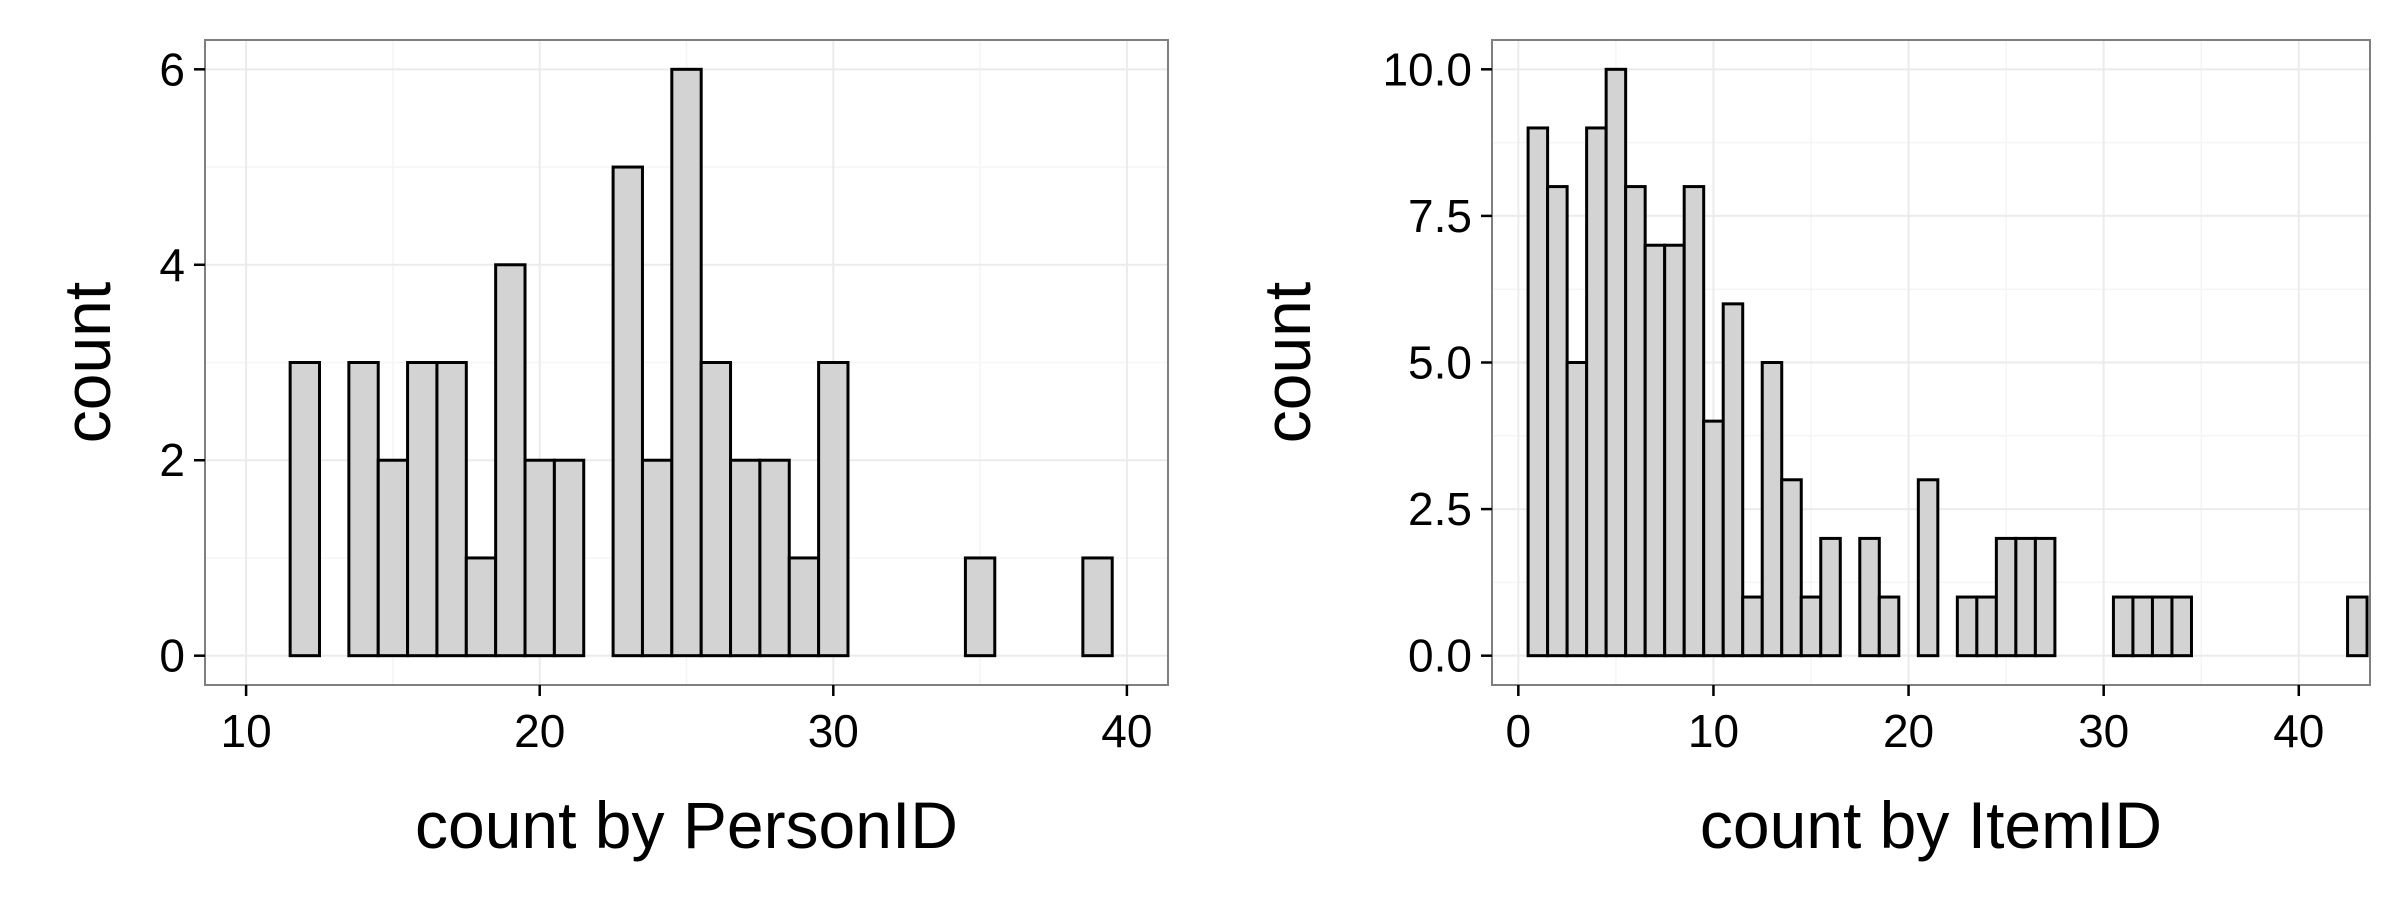  Describe the element at coordinates (172, 265) in the screenshot. I see `y-tick-label: 4` at that location.